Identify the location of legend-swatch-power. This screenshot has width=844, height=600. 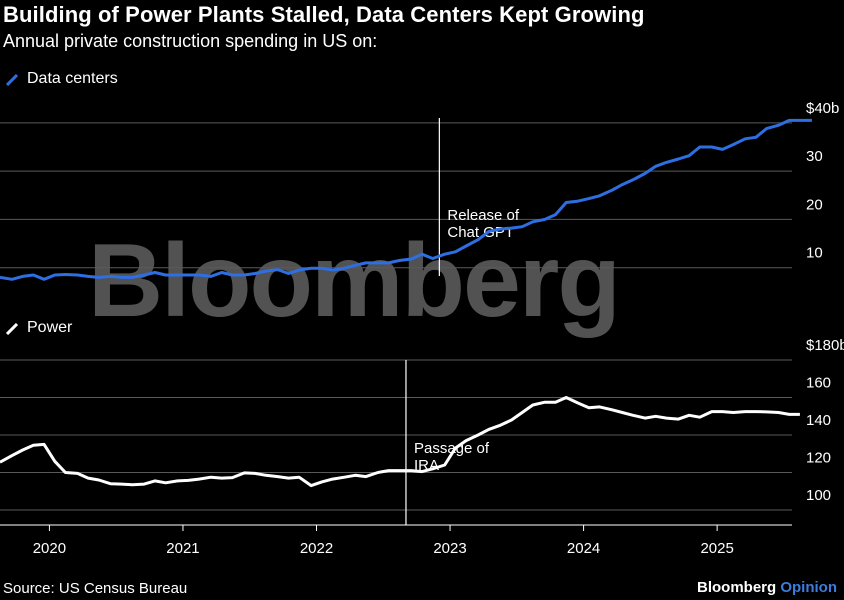
(12, 329).